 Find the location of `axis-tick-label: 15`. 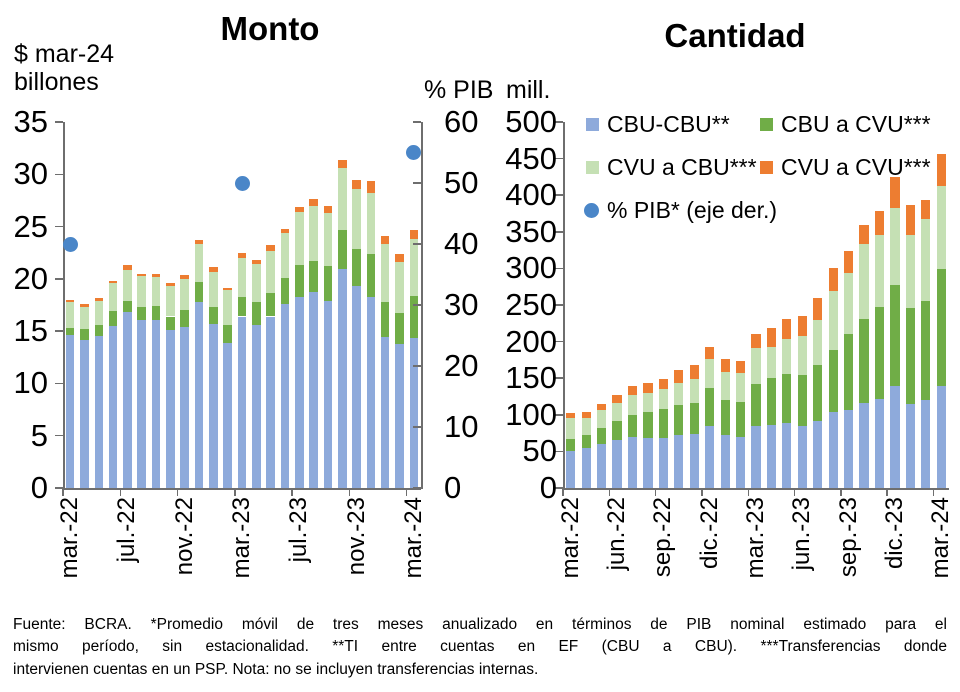

axis-tick-label: 15 is located at coordinates (30, 331).